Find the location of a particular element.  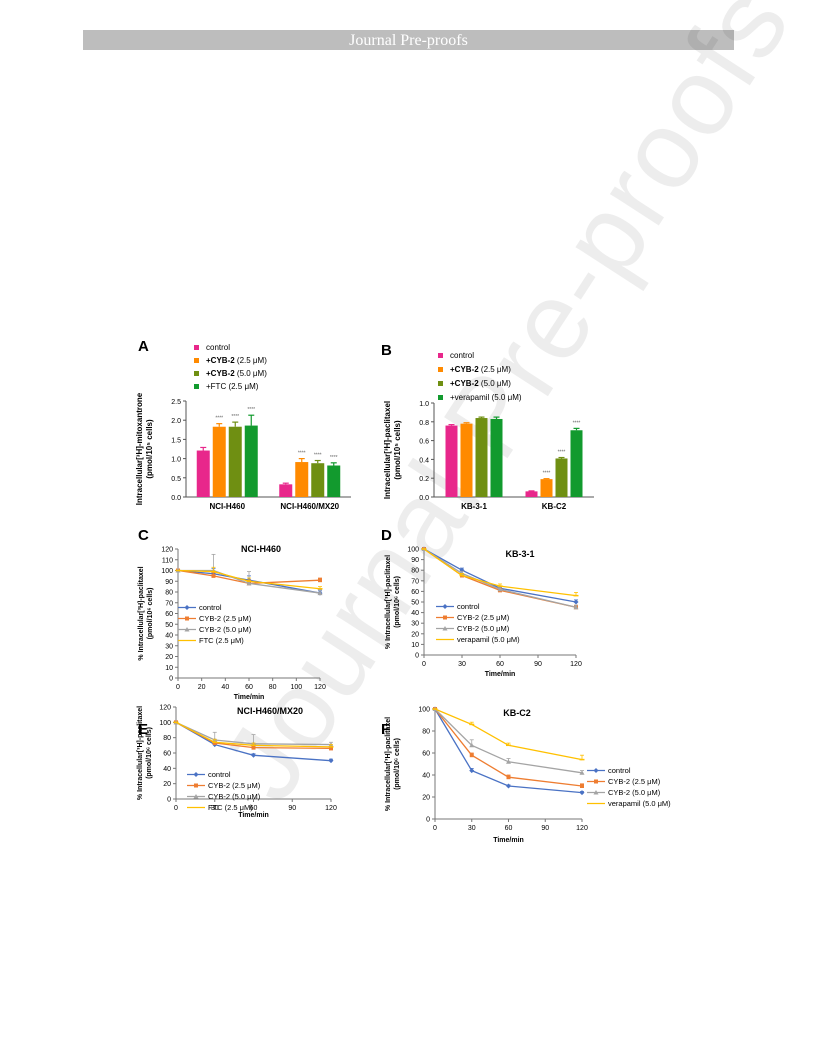

y-tick-label: 0.0 is located at coordinates (424, 498).